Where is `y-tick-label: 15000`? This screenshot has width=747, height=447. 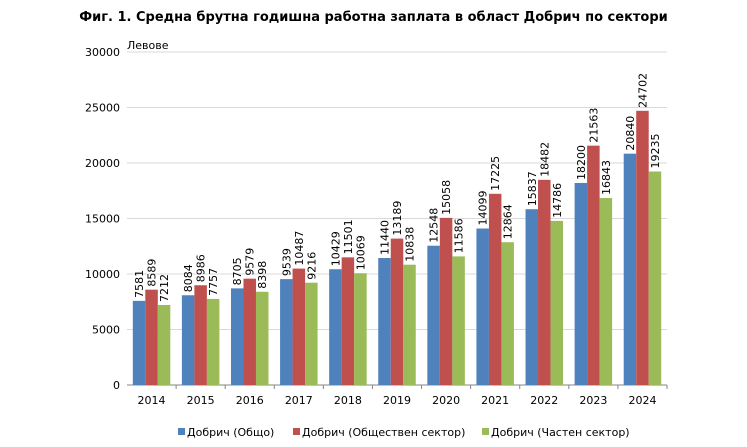 y-tick-label: 15000 is located at coordinates (102, 219).